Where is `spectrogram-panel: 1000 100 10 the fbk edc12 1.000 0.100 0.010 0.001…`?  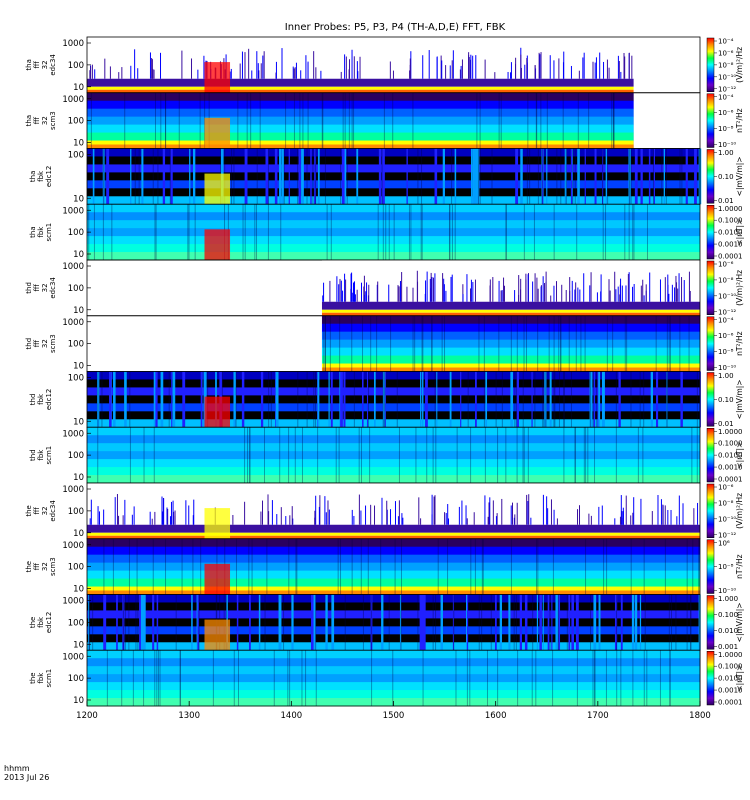 spectrogram-panel: 1000 100 10 the fbk edc12 1.000 0.100 0.010 0.001… is located at coordinates (386, 622).